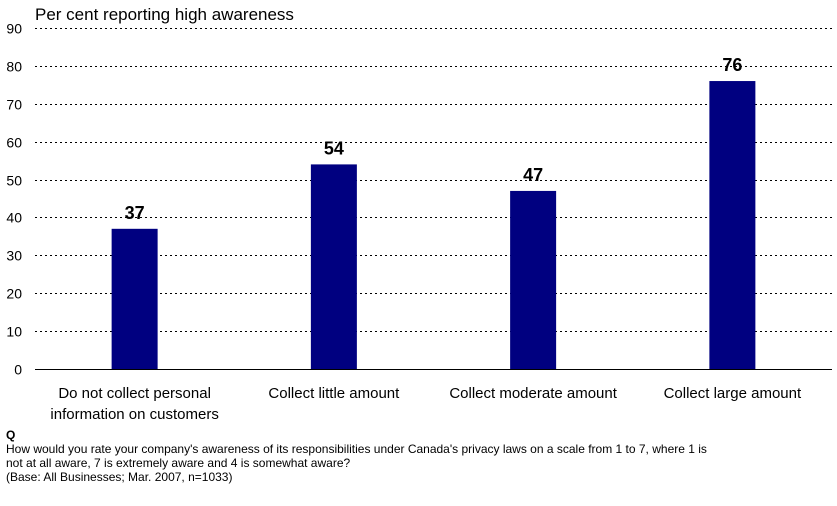 The image size is (837, 506). What do you see at coordinates (11, 435) in the screenshot?
I see `question-marker: Q` at bounding box center [11, 435].